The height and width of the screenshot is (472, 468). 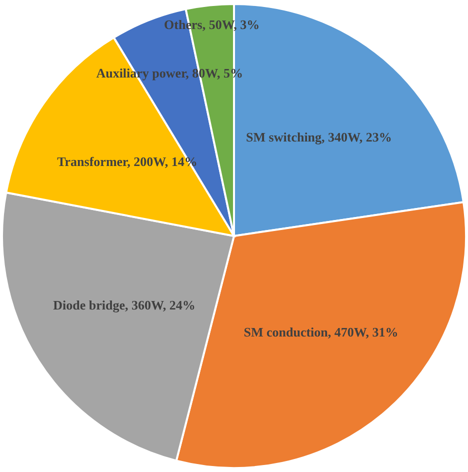 What do you see at coordinates (124, 305) in the screenshot?
I see `slice-label: Diode bridge, 360W, 24%` at bounding box center [124, 305].